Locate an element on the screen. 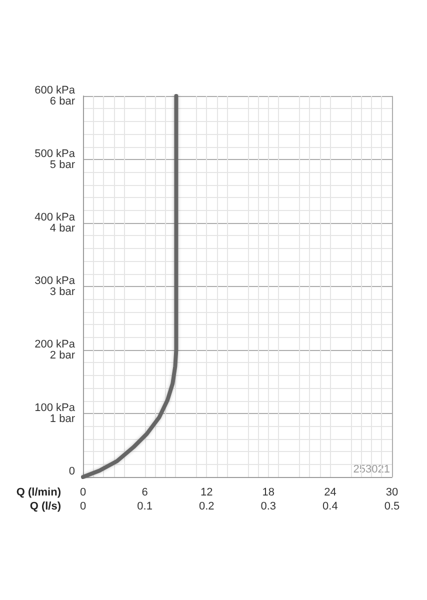  y2-tick-label: 2 bar is located at coordinates (63, 356).